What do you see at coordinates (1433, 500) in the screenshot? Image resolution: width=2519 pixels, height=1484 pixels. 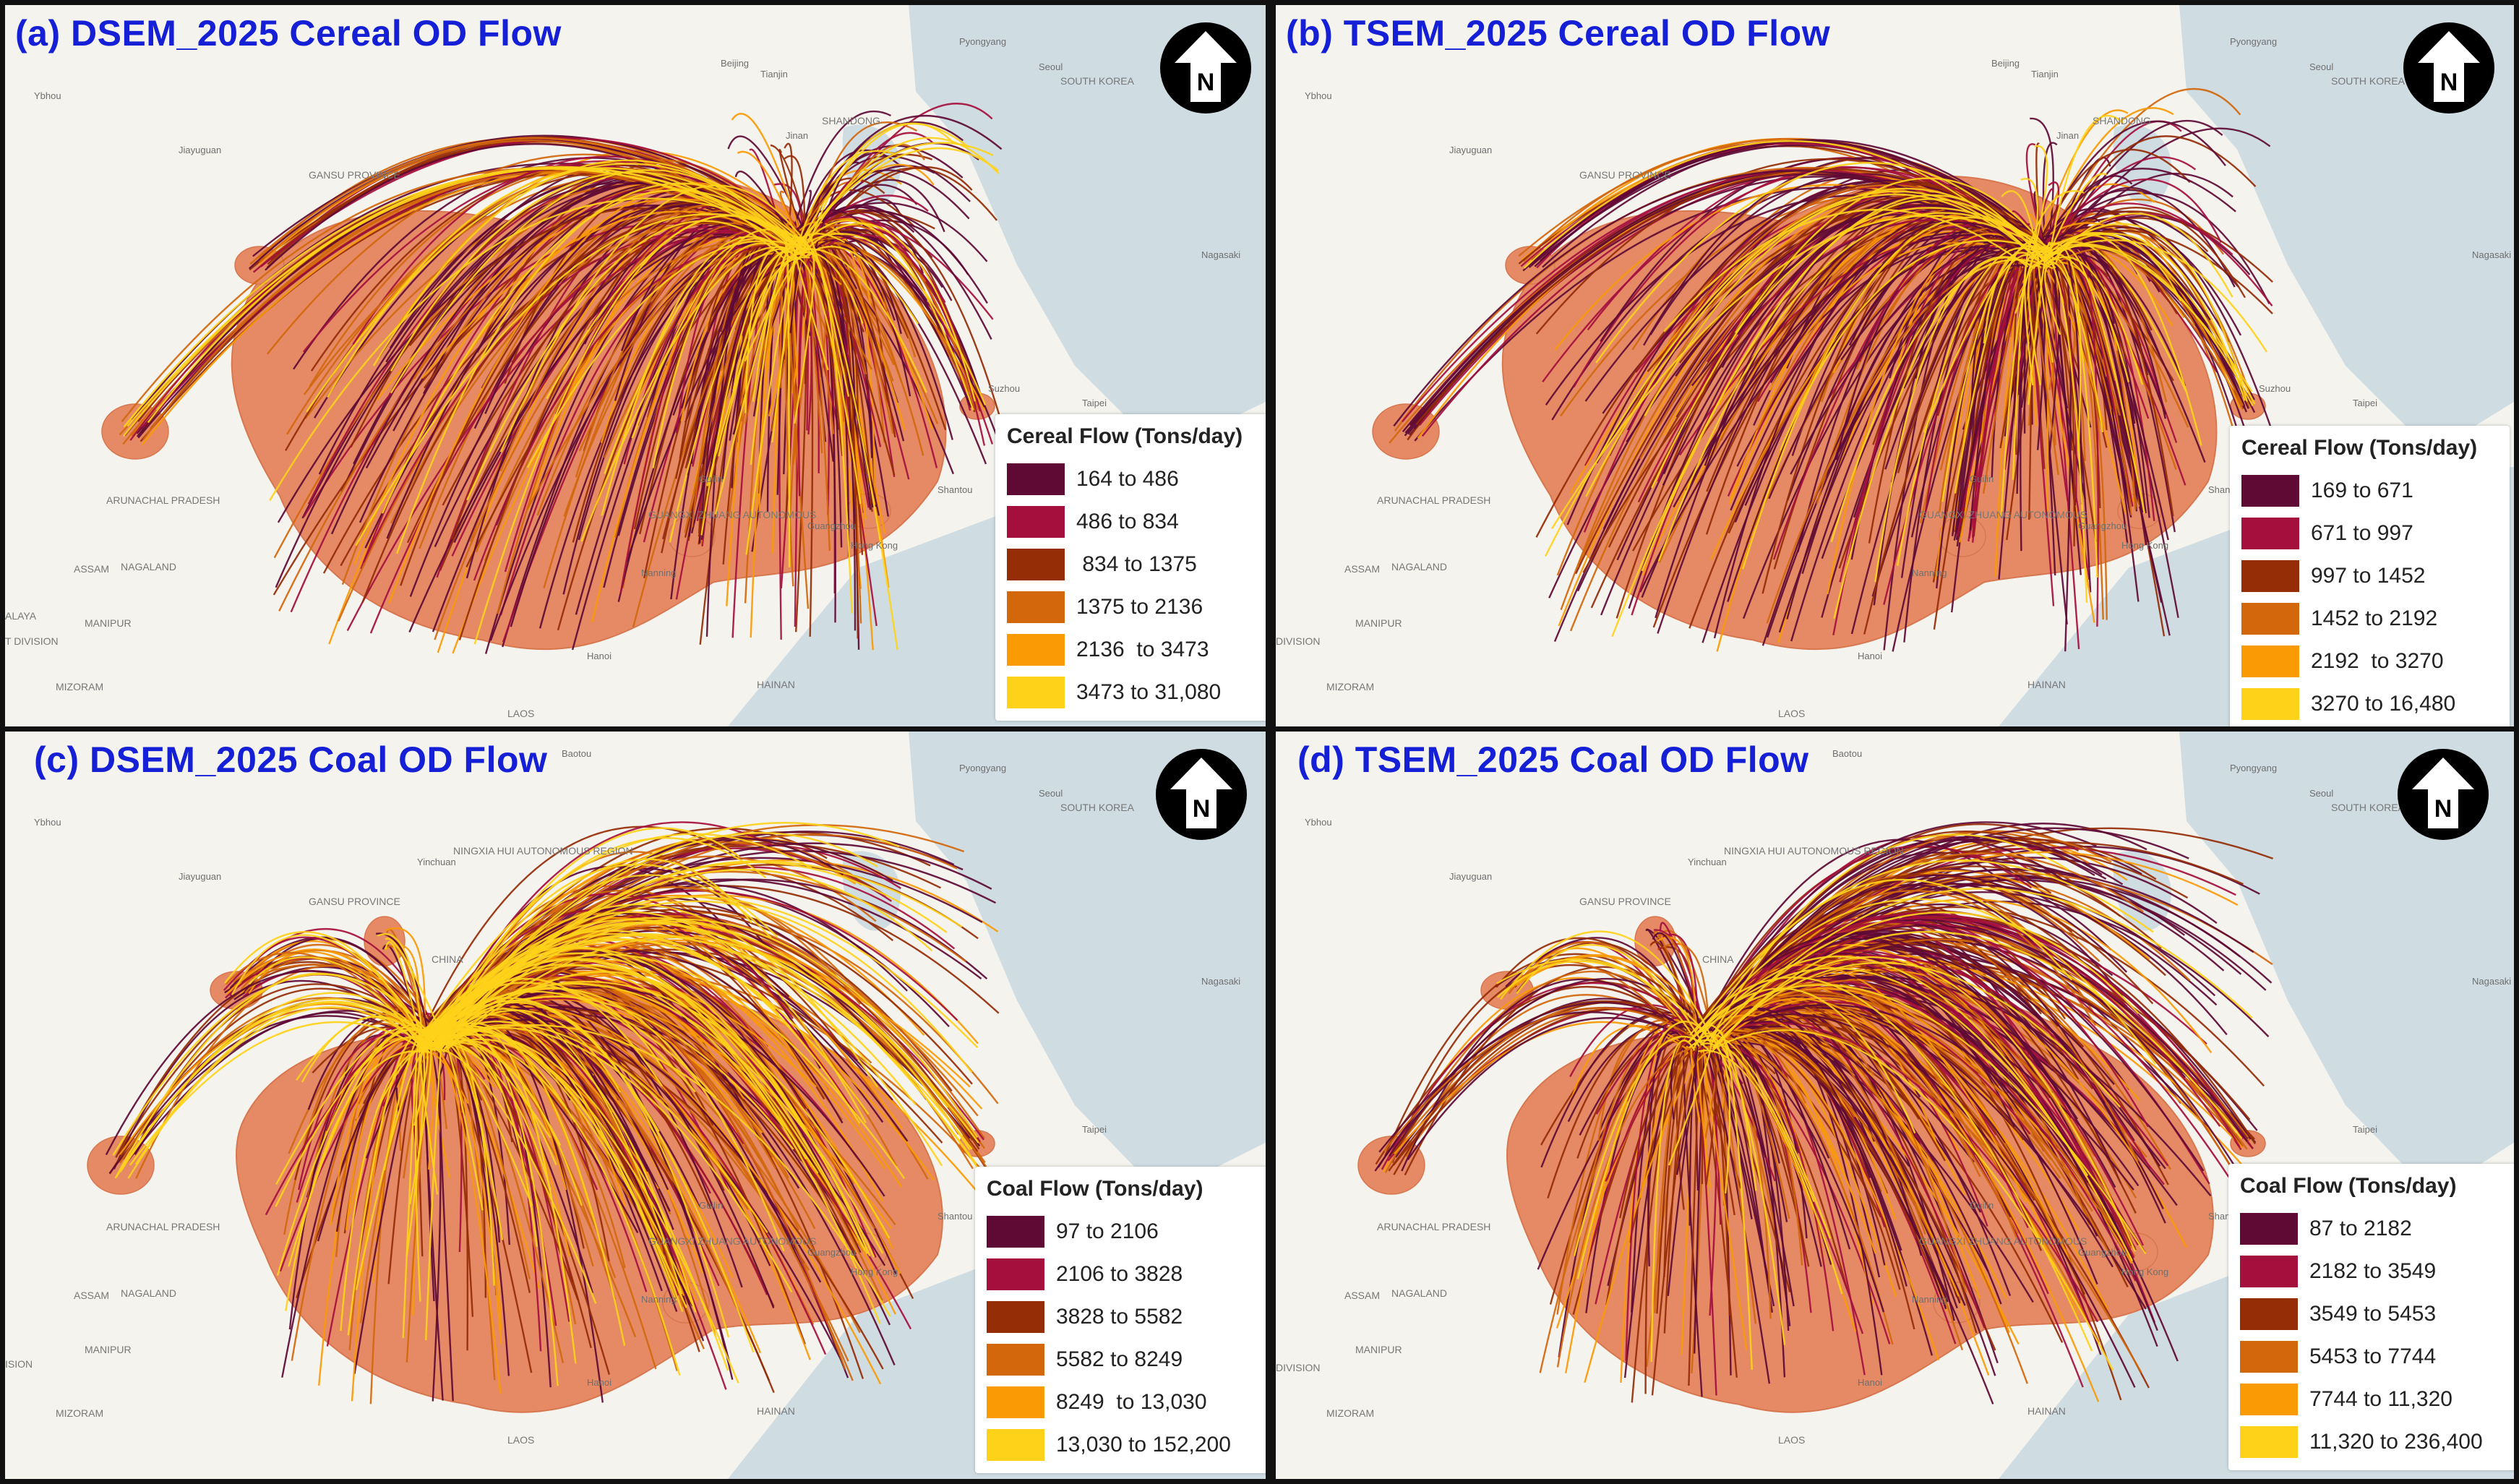 I see `map-label: ARUNACHAL PRADESH` at bounding box center [1433, 500].